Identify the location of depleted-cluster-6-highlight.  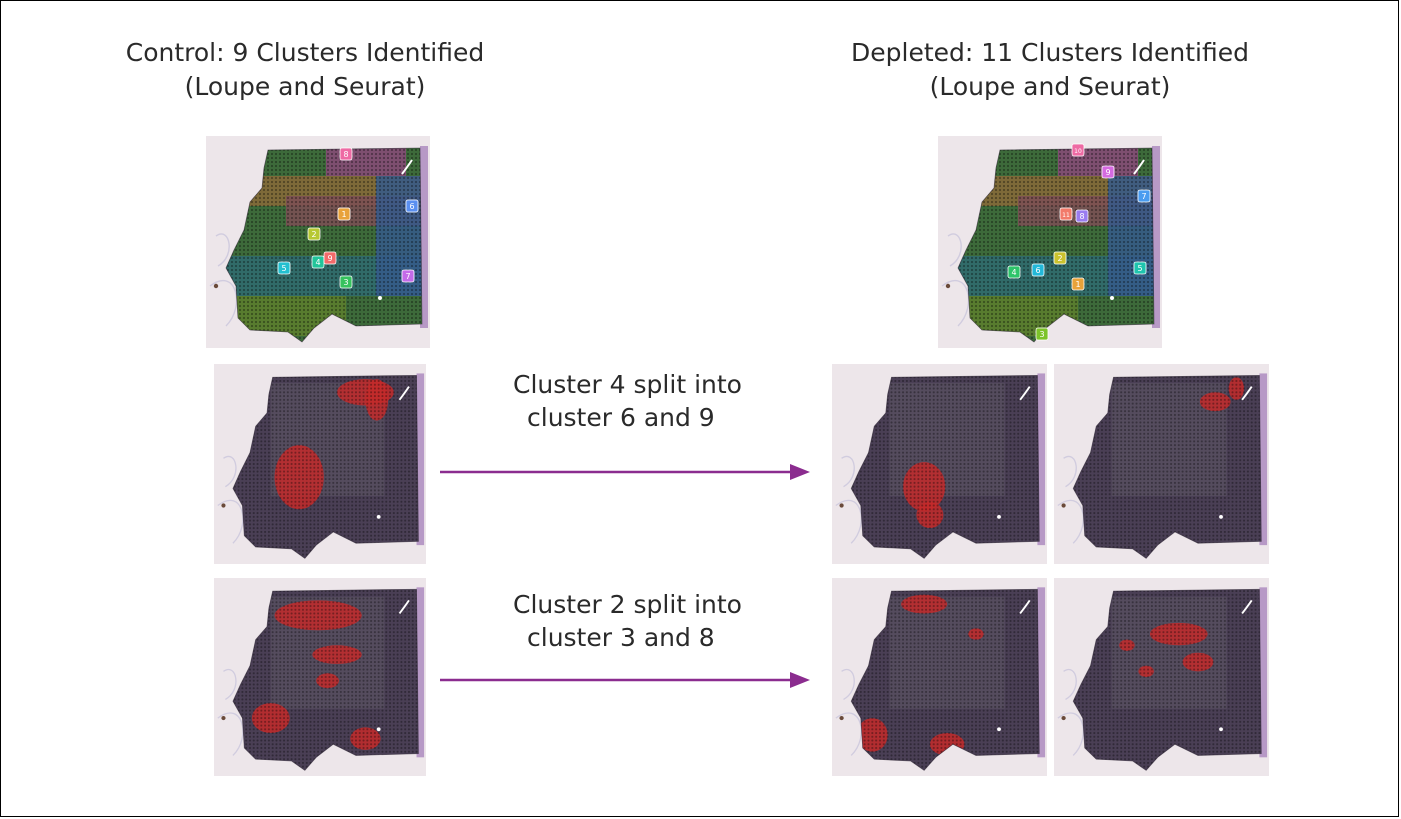
(939, 464).